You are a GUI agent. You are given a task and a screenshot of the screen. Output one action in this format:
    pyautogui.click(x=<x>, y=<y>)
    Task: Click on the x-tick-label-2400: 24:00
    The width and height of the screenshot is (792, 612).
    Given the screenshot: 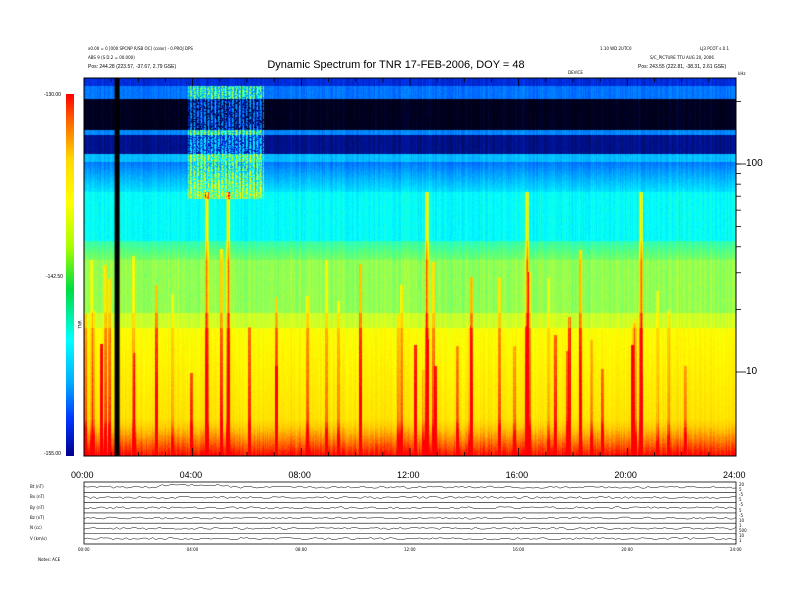 What is the action you would take?
    pyautogui.click(x=734, y=475)
    